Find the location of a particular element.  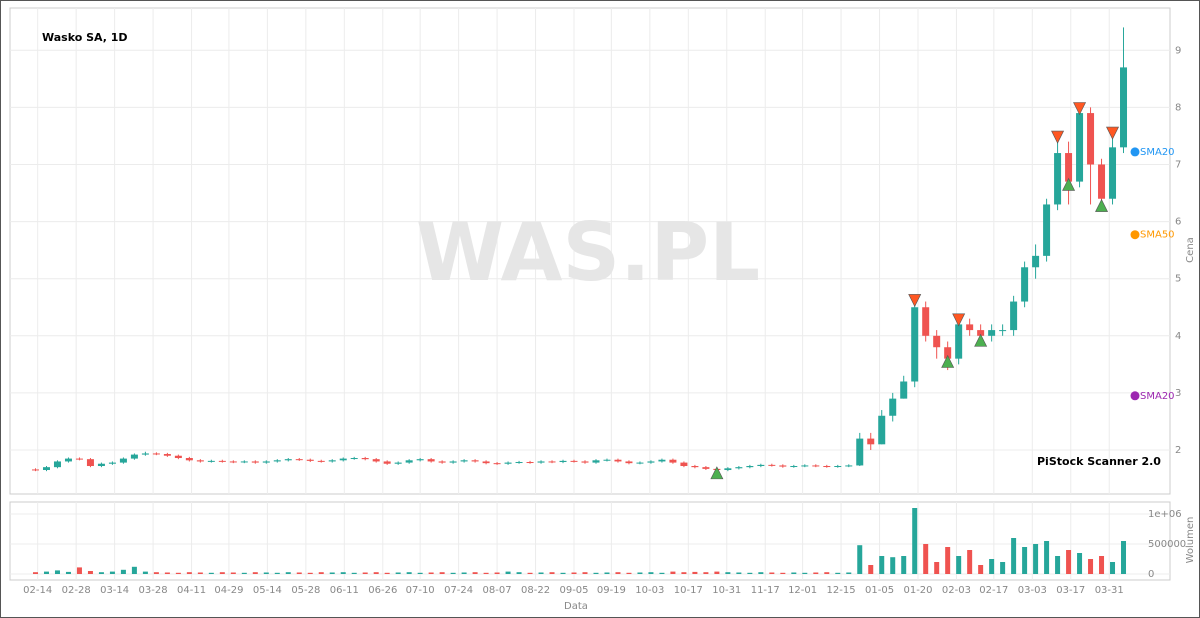

x-tick-label: 01-20 is located at coordinates (917, 590).